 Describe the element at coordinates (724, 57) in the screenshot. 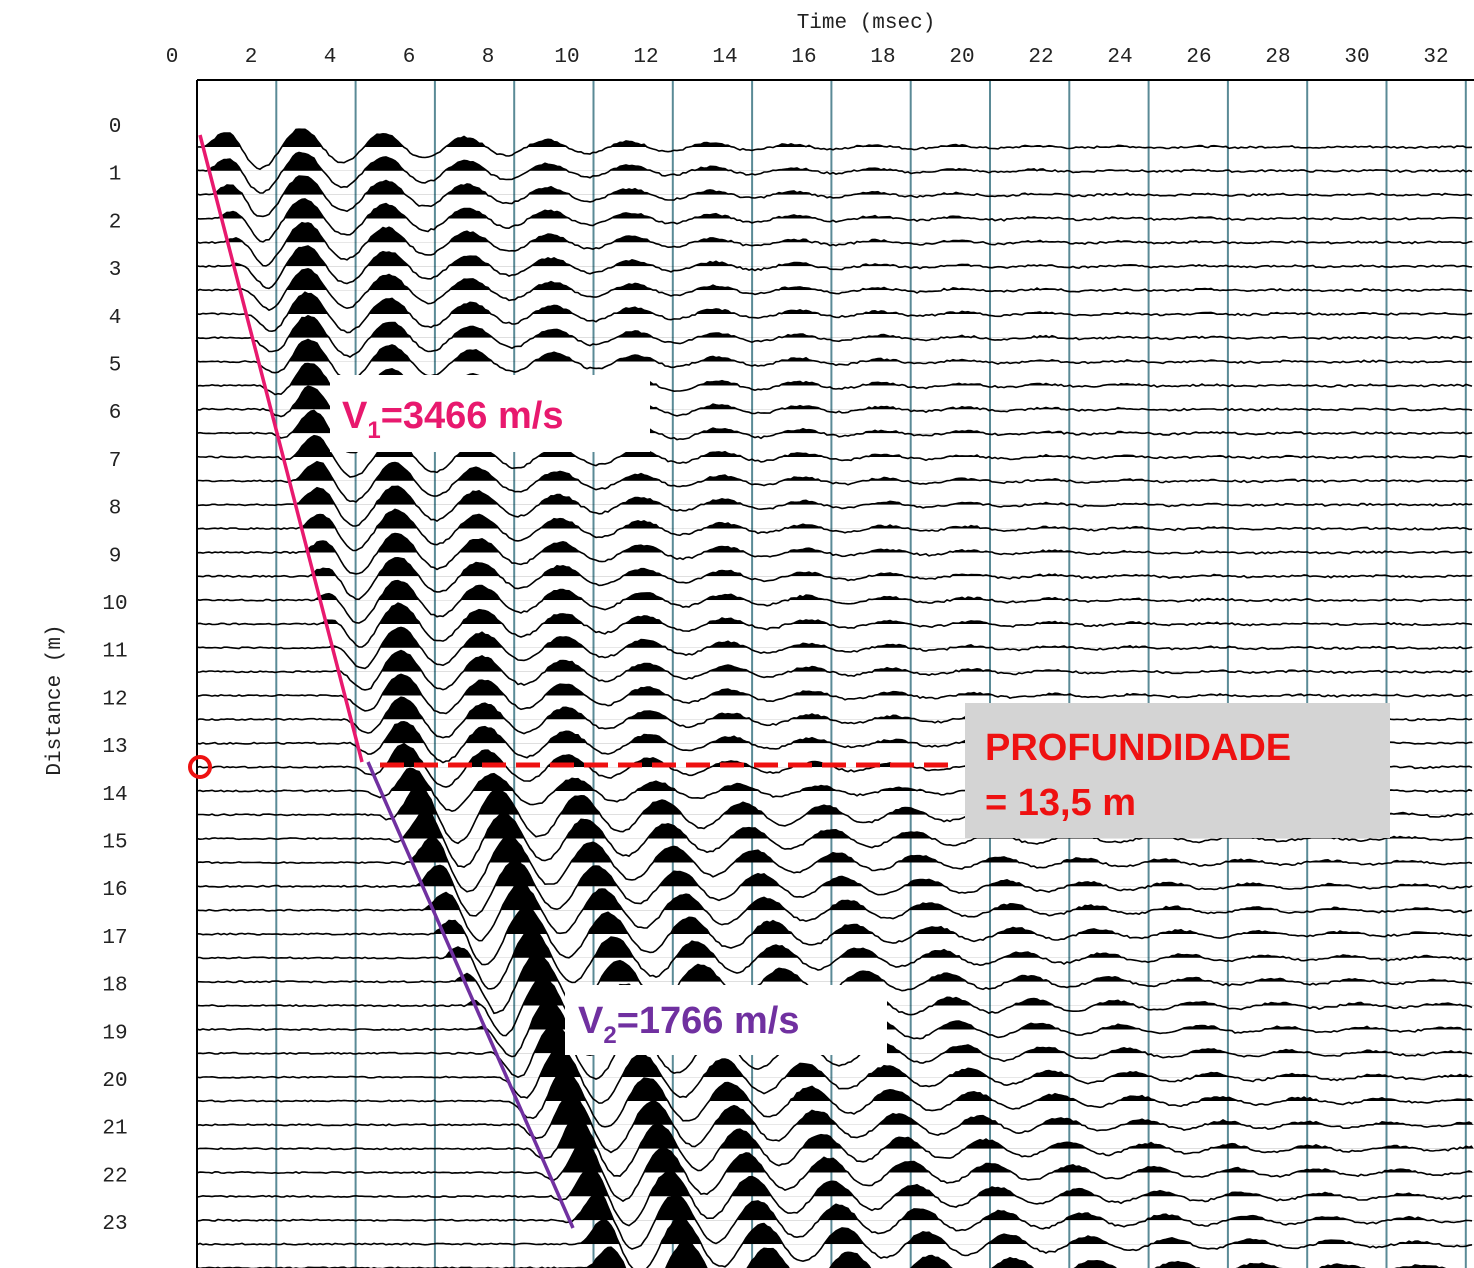

I see `x-tick-label: 14` at that location.